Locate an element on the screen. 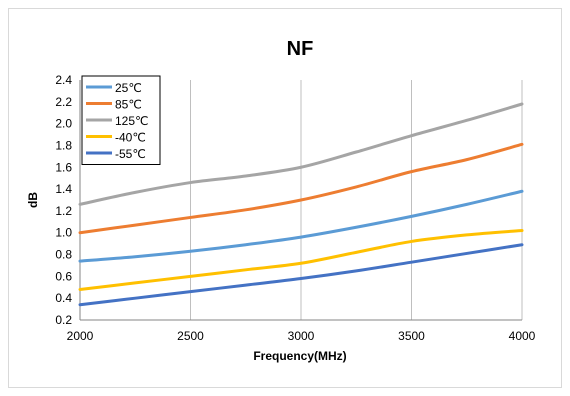 This screenshot has height=396, width=570. x-tick-label: 4000 is located at coordinates (522, 336).